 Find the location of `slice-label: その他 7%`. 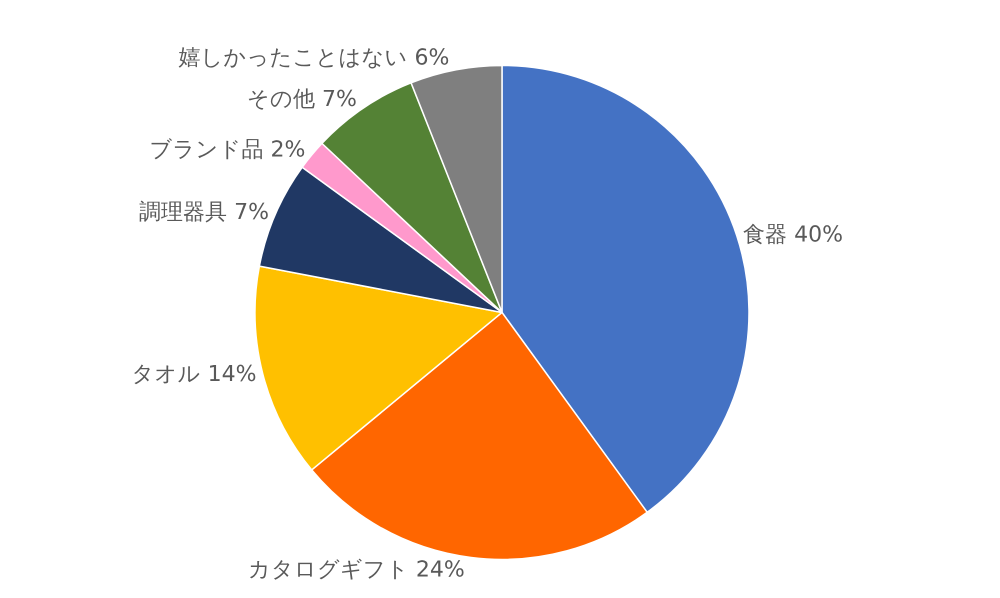

slice-label: その他 7% is located at coordinates (302, 99).